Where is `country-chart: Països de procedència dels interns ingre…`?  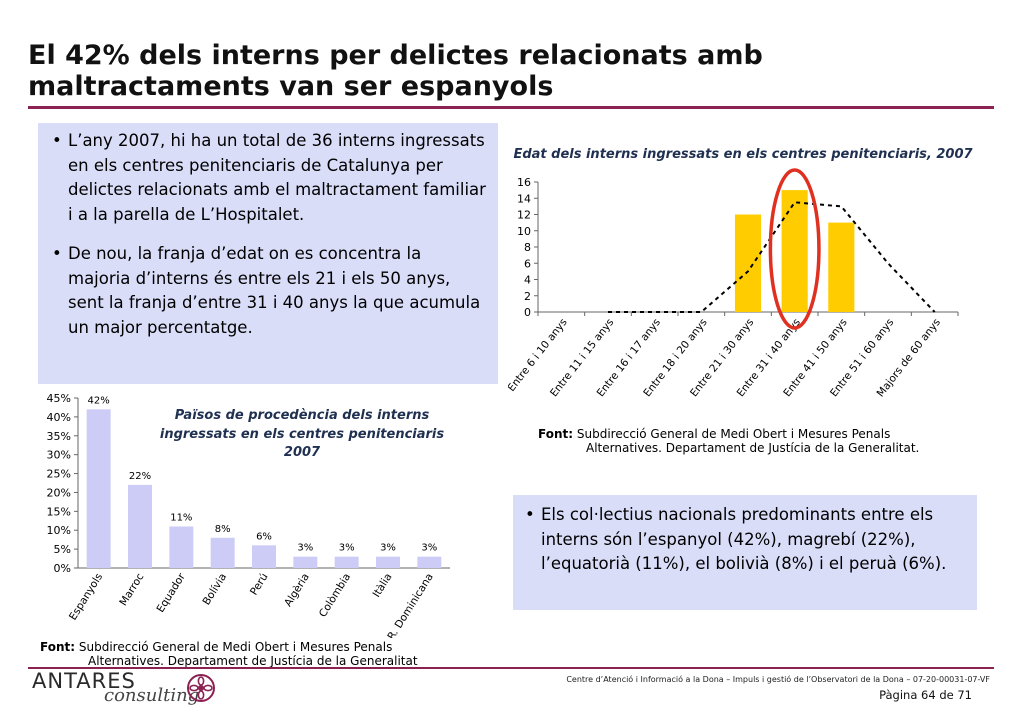
country-chart: Països de procedència dels interns ingre… is located at coordinates (248, 515).